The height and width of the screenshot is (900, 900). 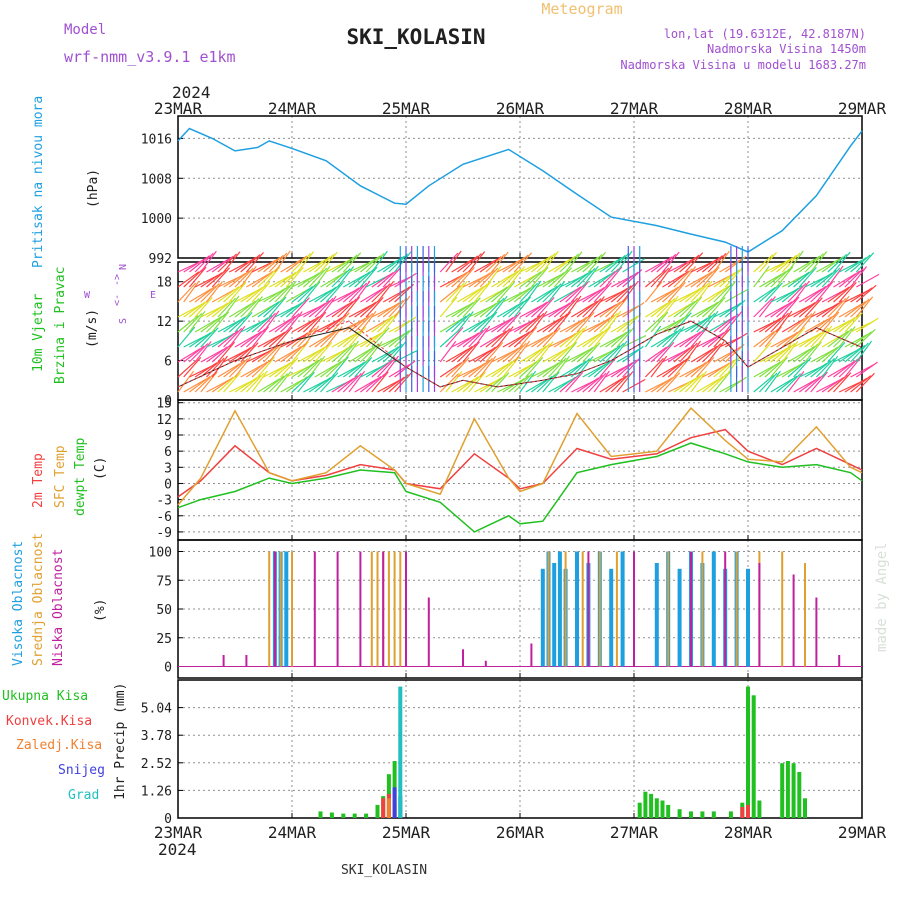 I want to click on cloud-low-bar, so click(x=759, y=615).